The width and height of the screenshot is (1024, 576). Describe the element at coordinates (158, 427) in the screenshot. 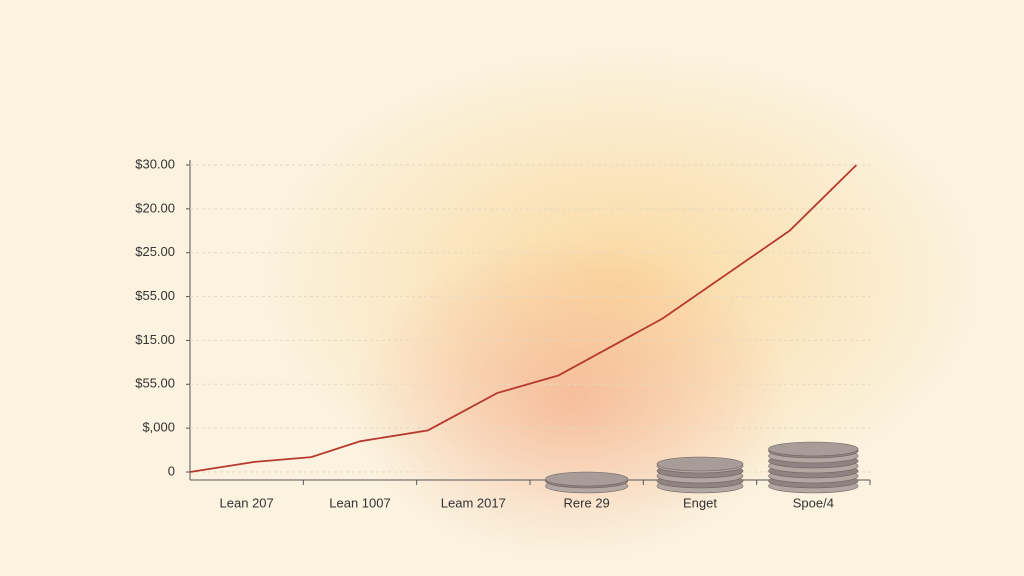

I see `y-tick-label: $,000` at that location.